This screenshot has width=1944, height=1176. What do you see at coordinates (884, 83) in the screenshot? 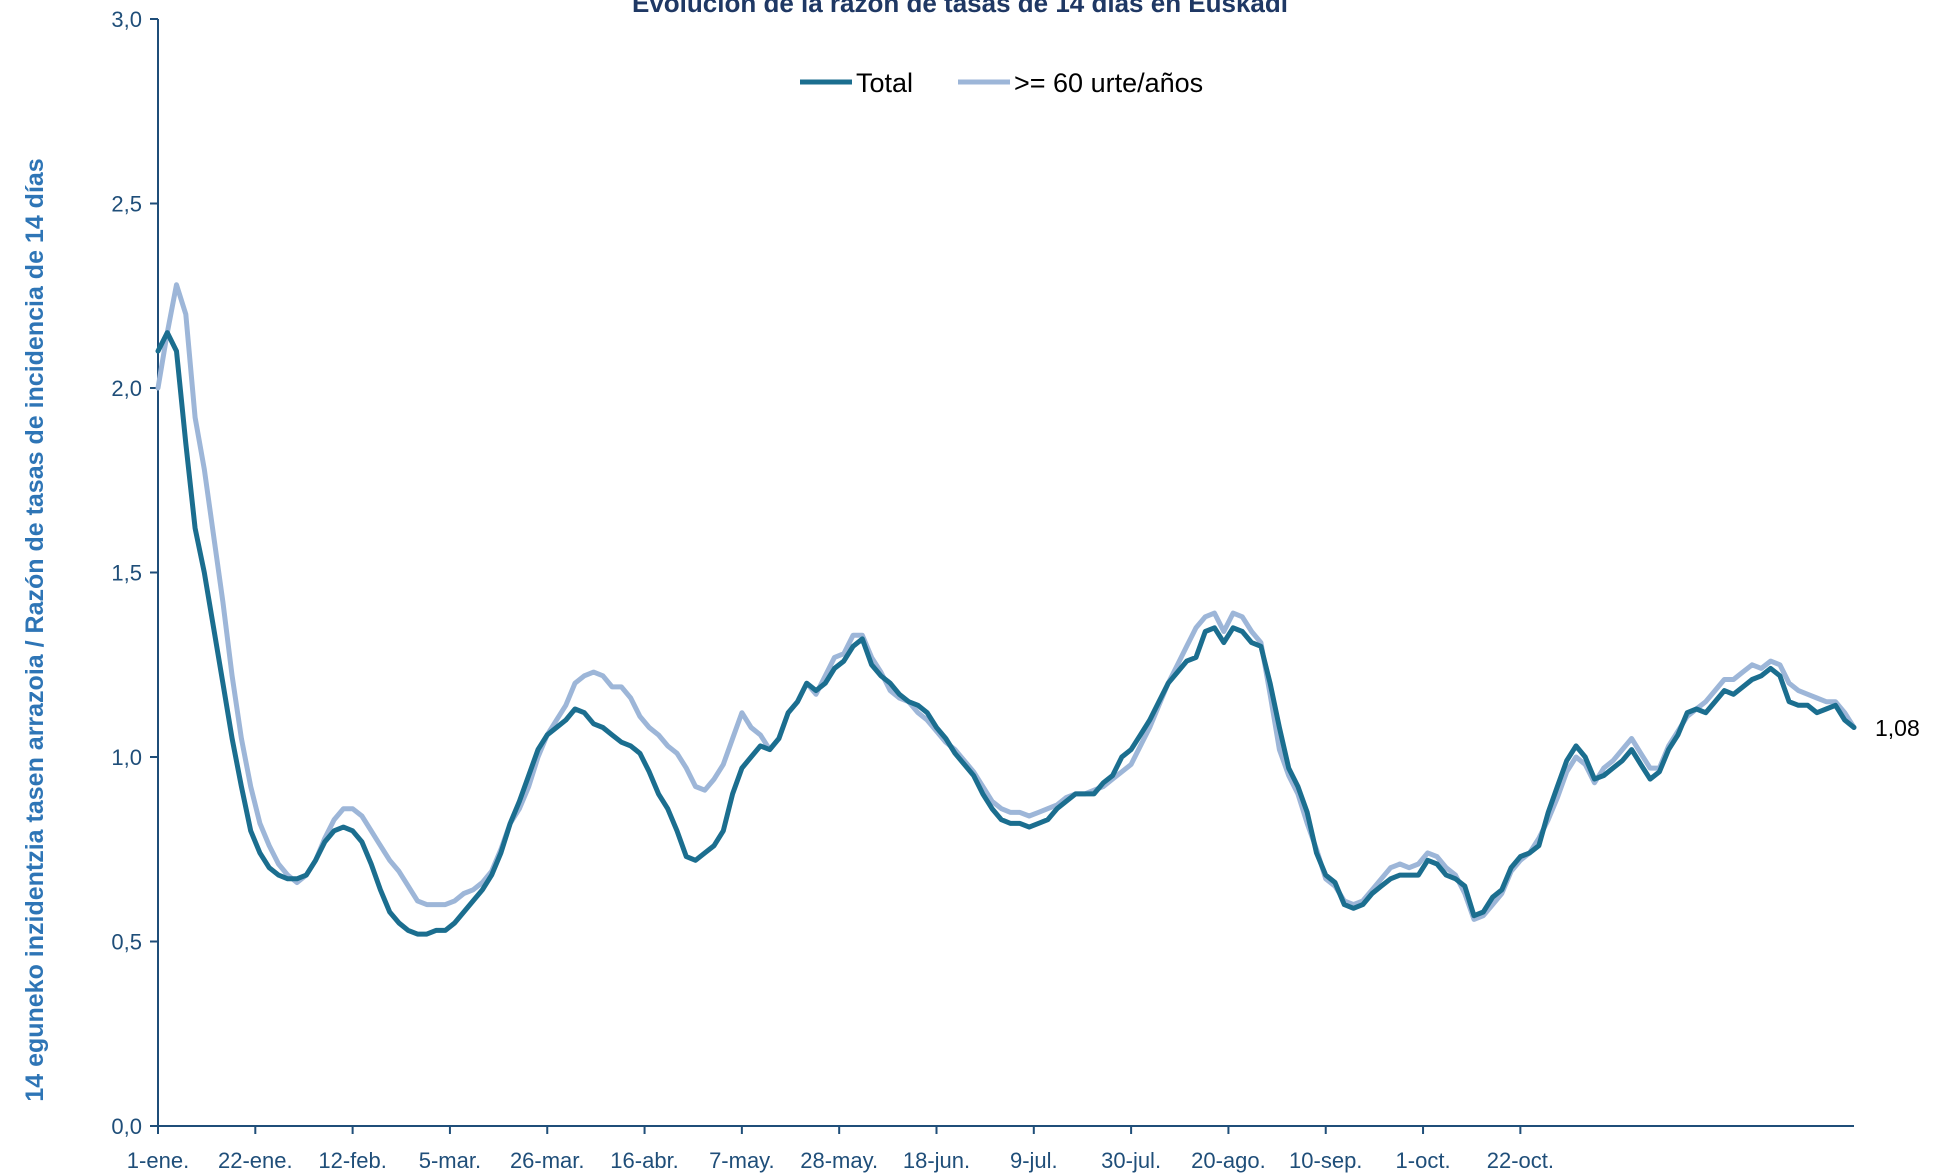
I see `legend-label-total: Total` at bounding box center [884, 83].